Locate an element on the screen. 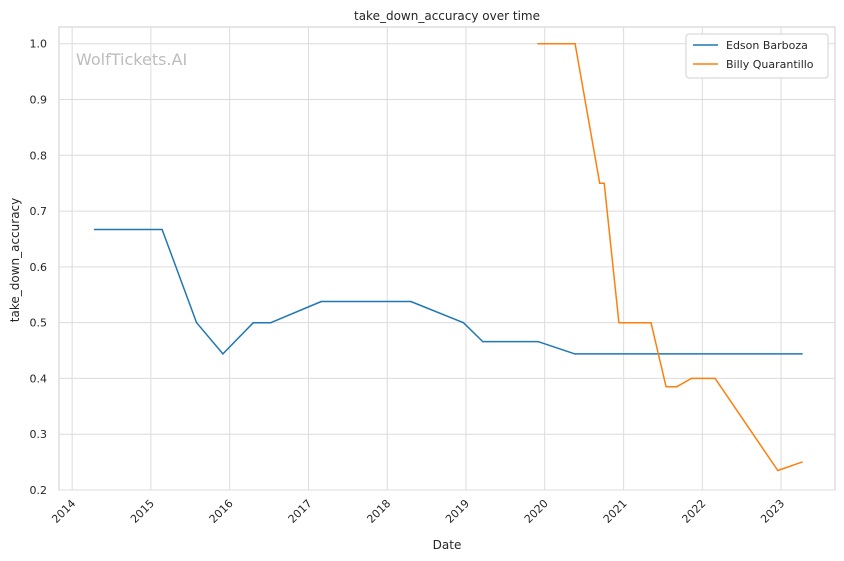  y-tick-label: 0.8 is located at coordinates (39, 155).